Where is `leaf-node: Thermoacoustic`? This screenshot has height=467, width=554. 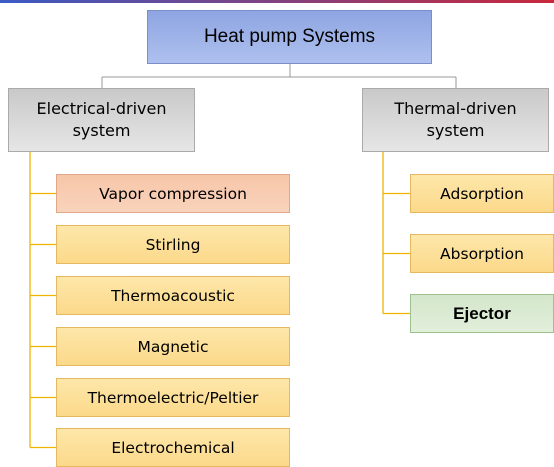
leaf-node: Thermoacoustic is located at coordinates (173, 295).